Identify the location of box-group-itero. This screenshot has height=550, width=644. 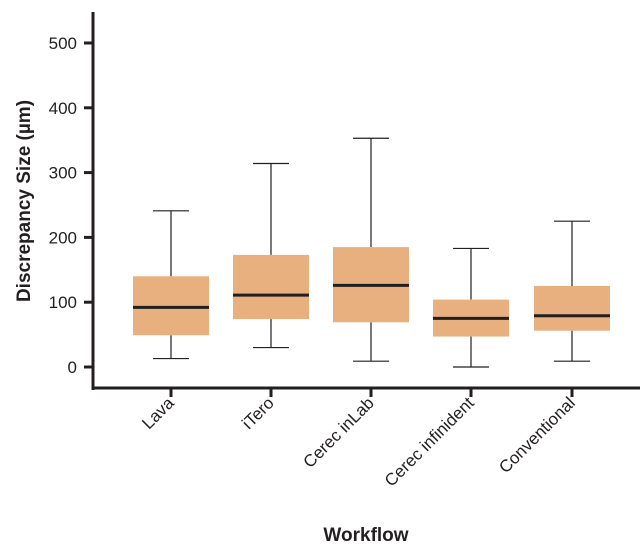
(271, 255).